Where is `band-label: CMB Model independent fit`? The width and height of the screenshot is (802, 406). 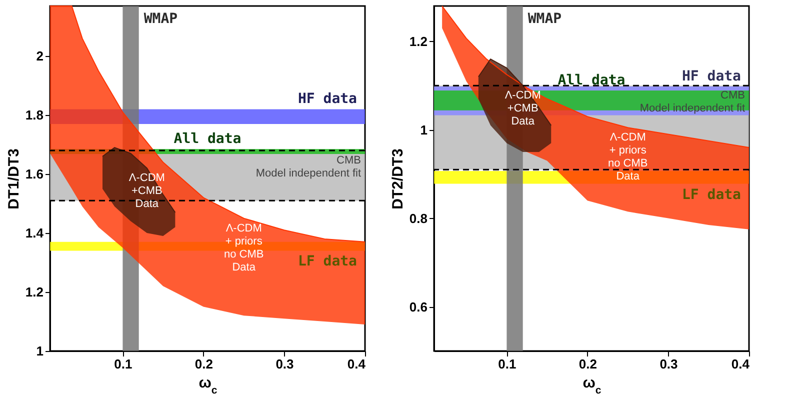
band-label: CMB Model independent fit is located at coordinates (308, 167).